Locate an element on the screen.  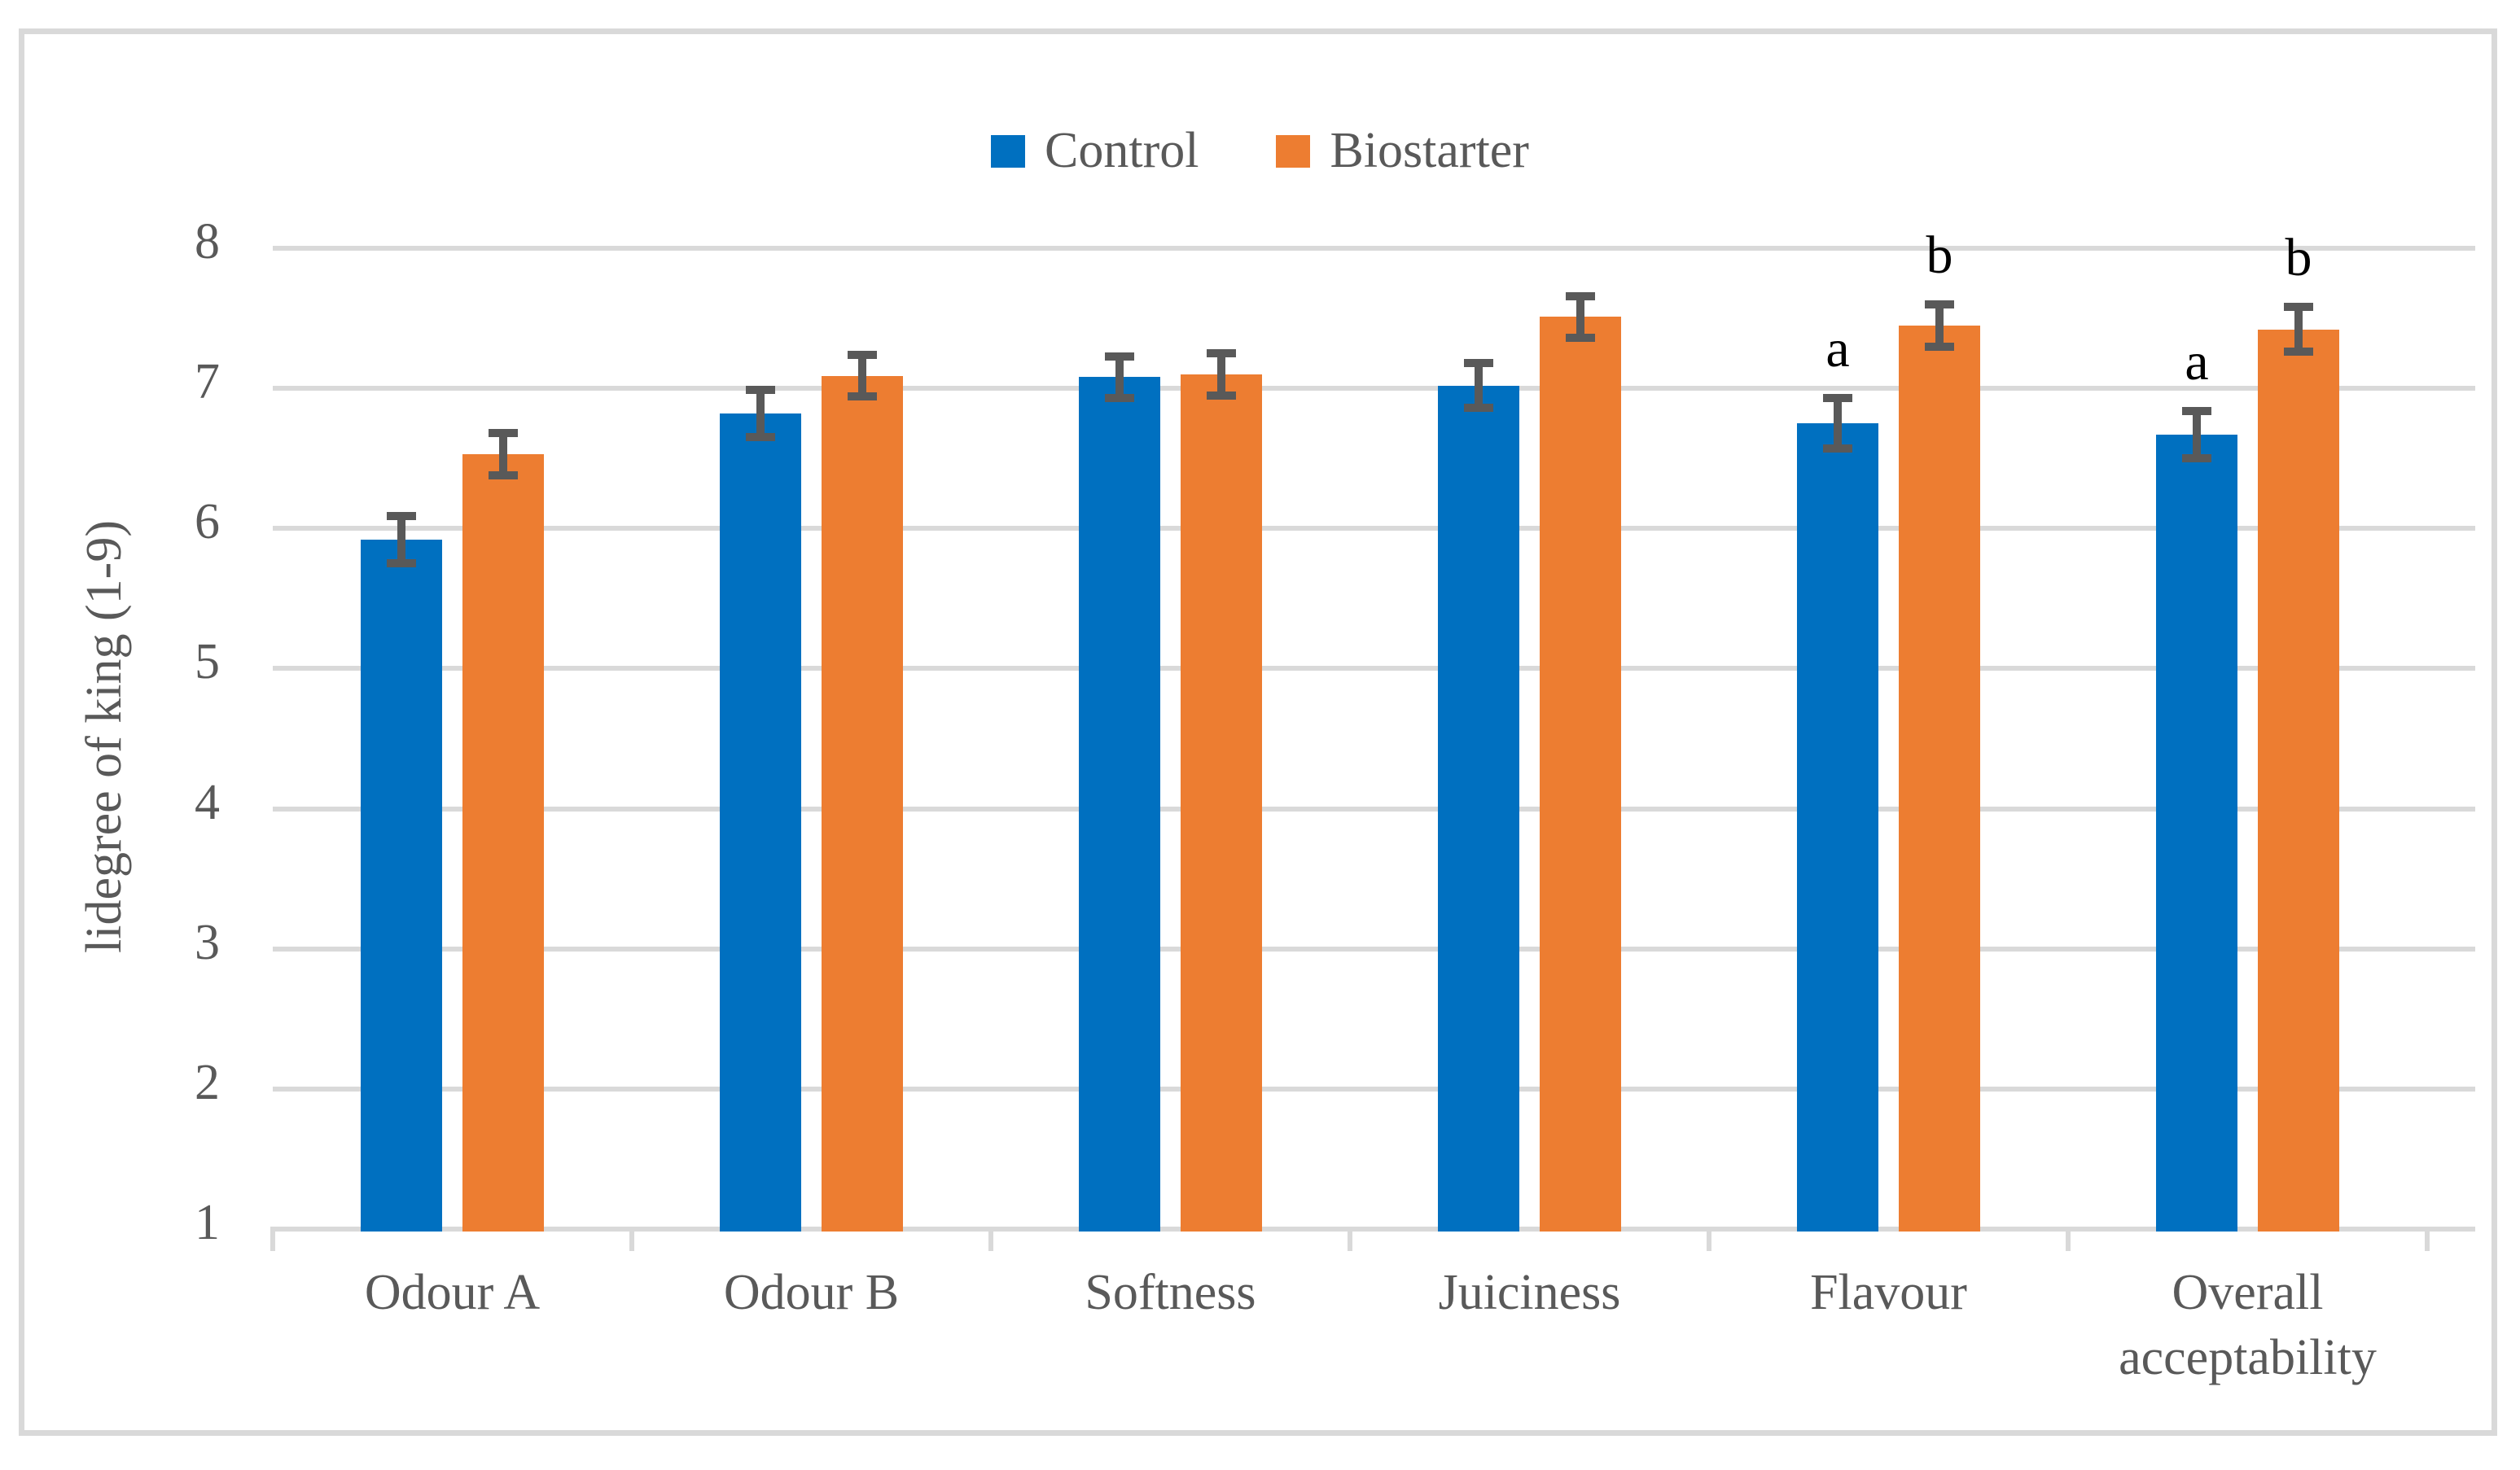
y-tick-label-3: 3 is located at coordinates (207, 942).